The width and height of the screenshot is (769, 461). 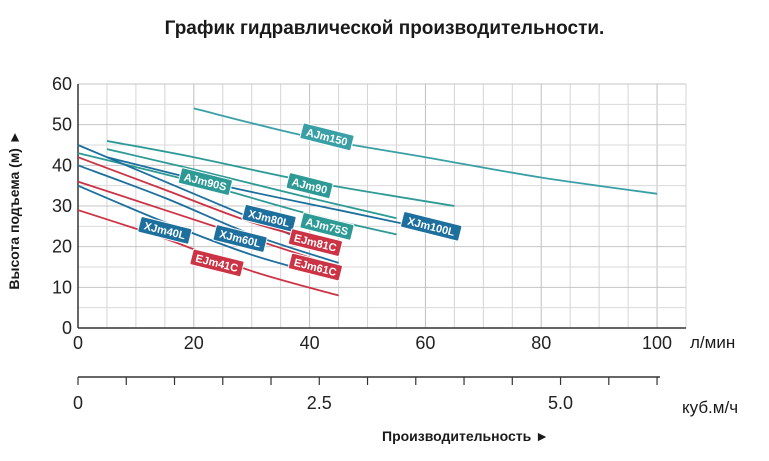 I want to click on x-tick-label: 0, so click(x=78, y=343).